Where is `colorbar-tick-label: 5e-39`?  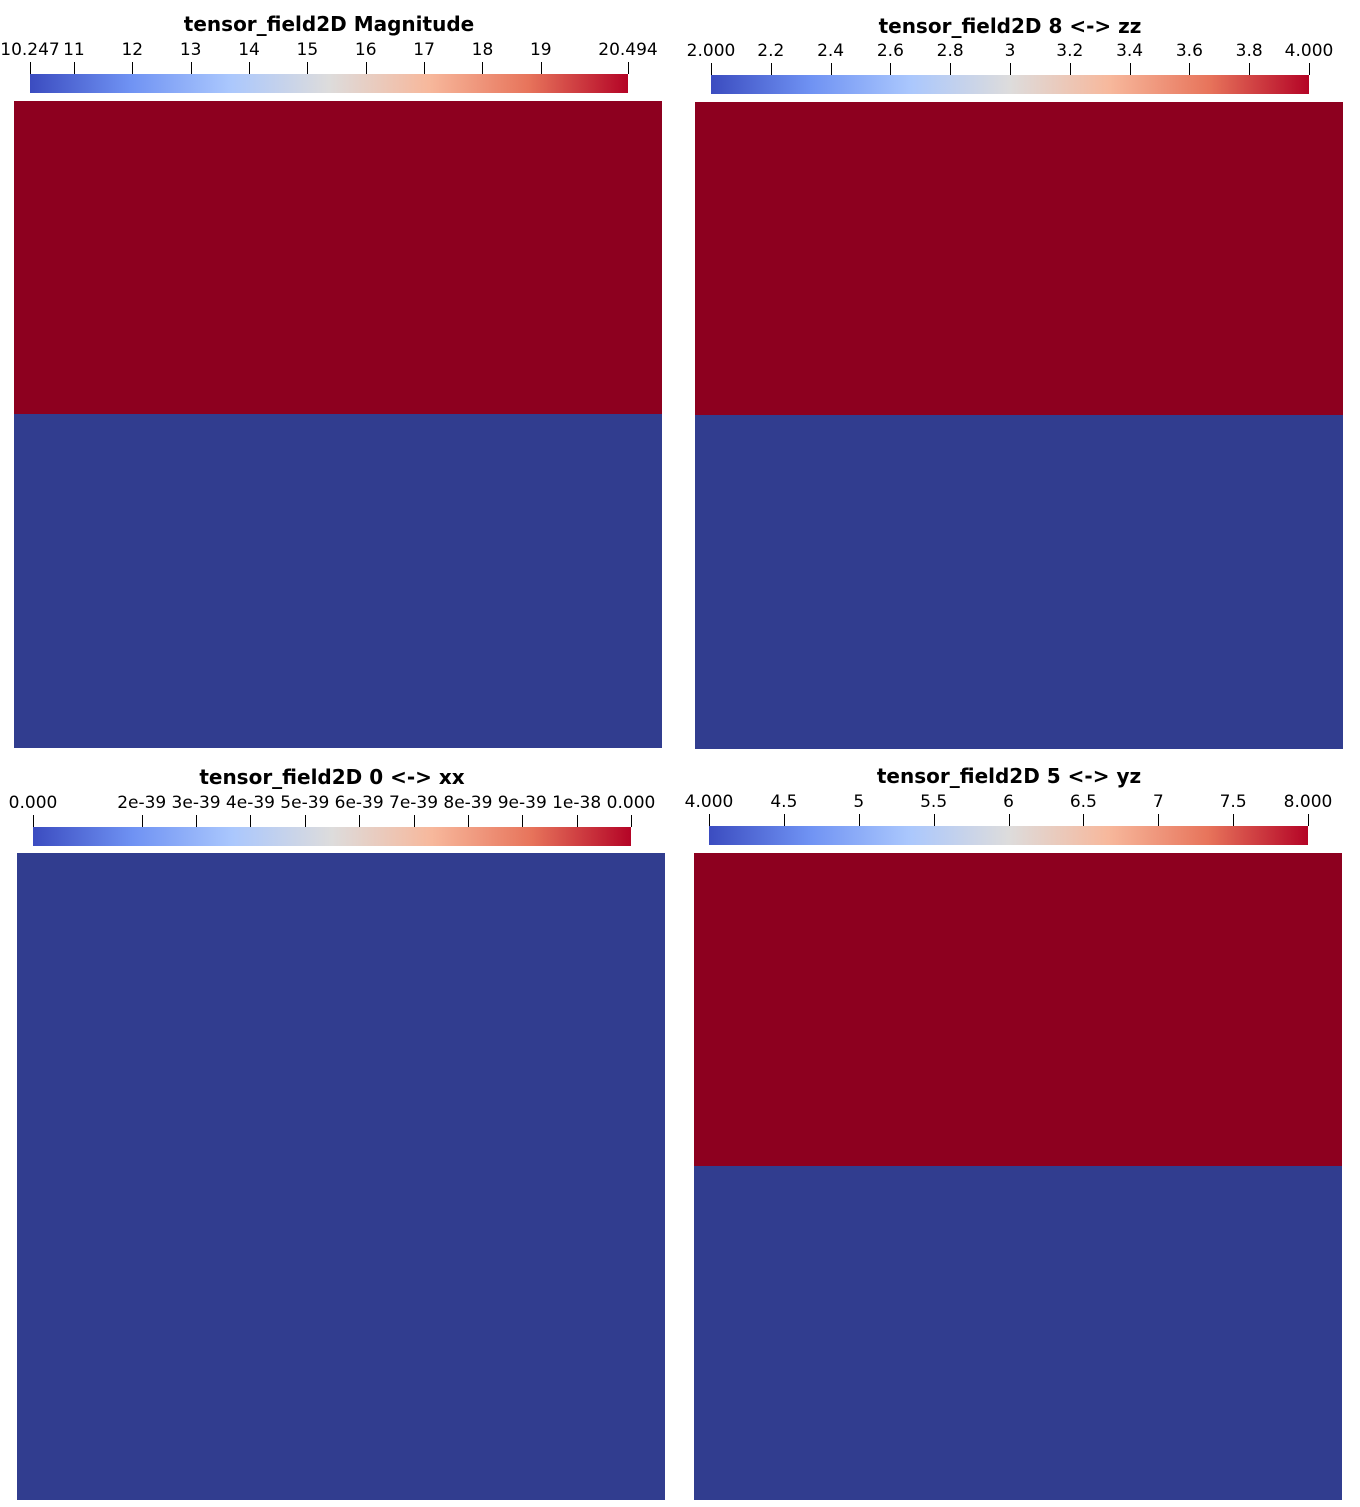
colorbar-tick-label: 5e-39 is located at coordinates (305, 803).